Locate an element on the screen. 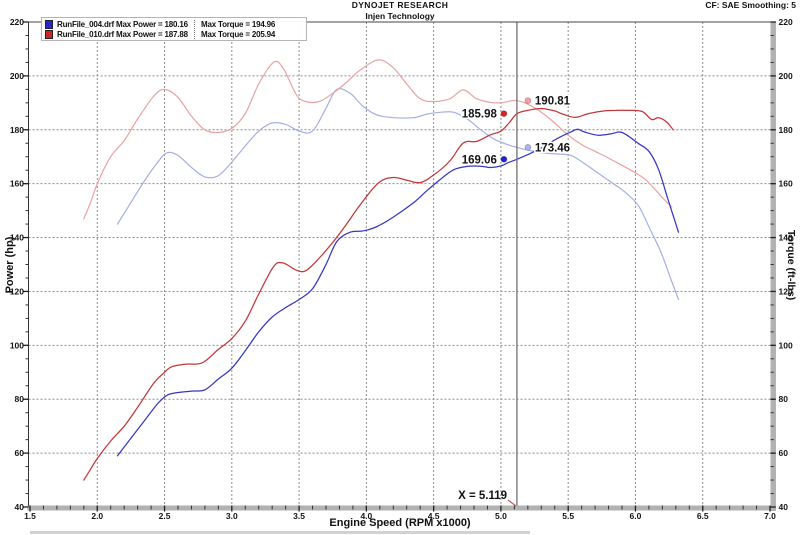 The height and width of the screenshot is (535, 800). power-tick-label: 100 is located at coordinates (17, 345).